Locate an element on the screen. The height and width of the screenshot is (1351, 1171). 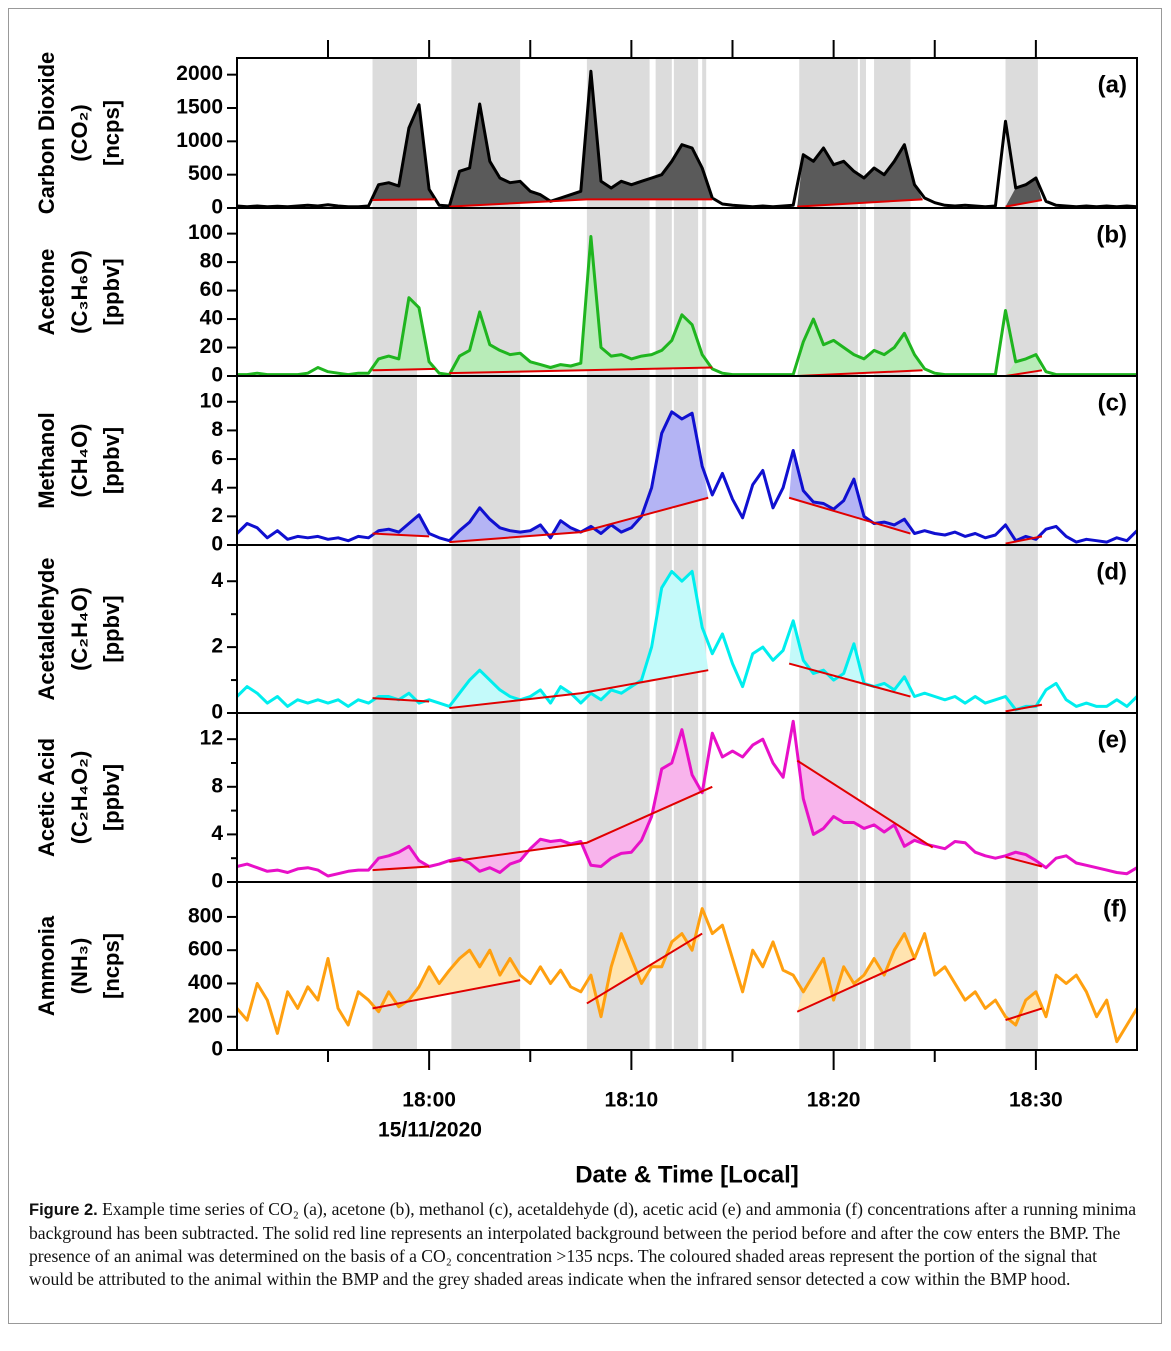
caption-label: Figure 2. is located at coordinates (63, 1210).